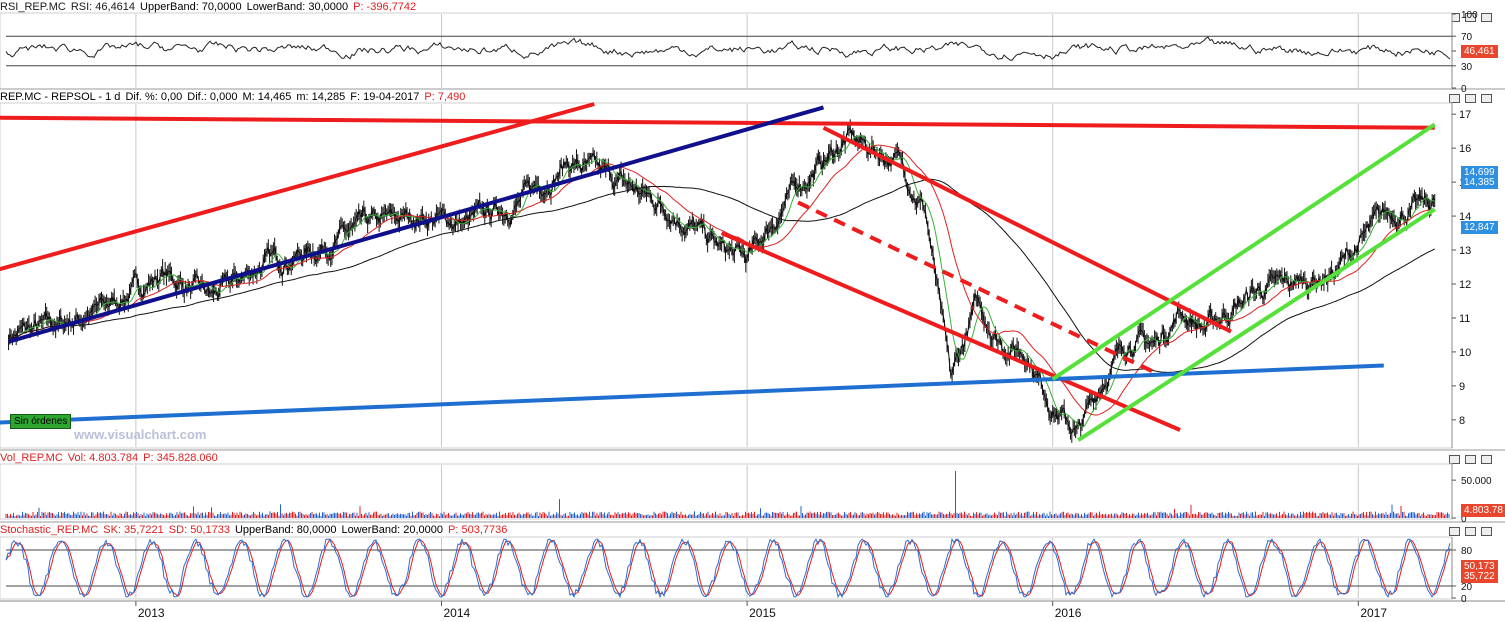 The height and width of the screenshot is (622, 1505). Describe the element at coordinates (321, 97) in the screenshot. I see `price-m2: m: 14,285` at that location.